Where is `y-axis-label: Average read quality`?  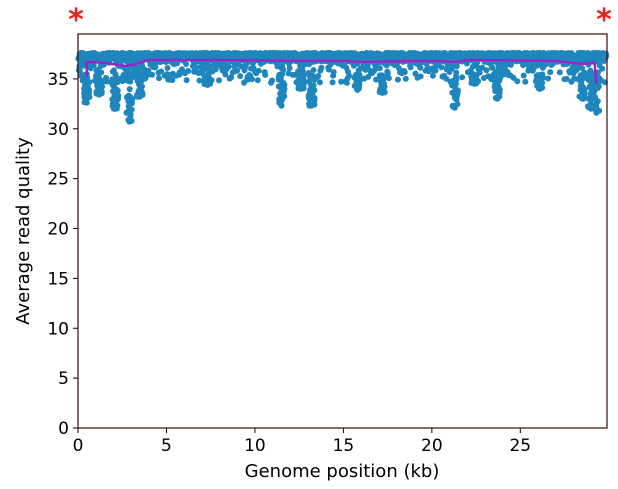 y-axis-label: Average read quality is located at coordinates (23, 231).